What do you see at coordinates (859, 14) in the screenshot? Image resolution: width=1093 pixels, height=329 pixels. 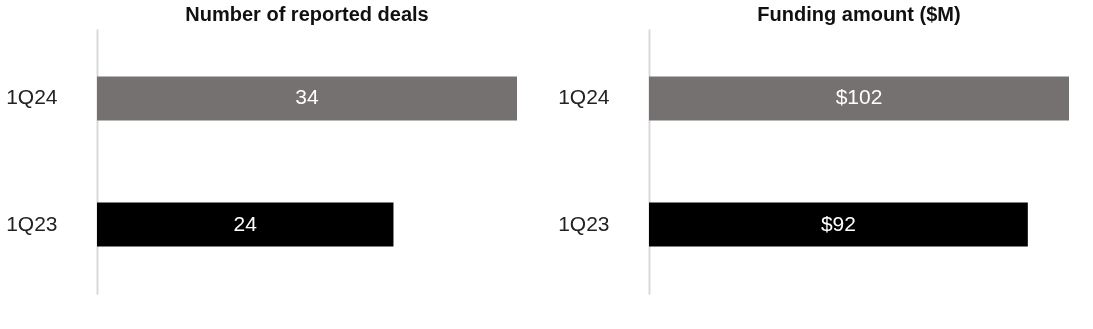 I see `chart-title: Funding amount ($M)` at bounding box center [859, 14].